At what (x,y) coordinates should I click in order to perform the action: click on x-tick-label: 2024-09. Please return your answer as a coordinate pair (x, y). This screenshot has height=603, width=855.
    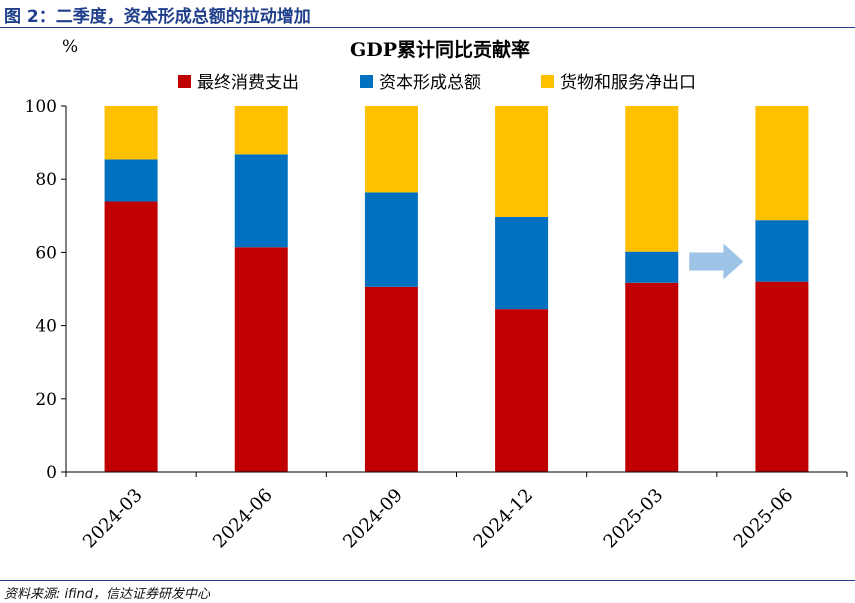
    Looking at the image, I should click on (373, 519).